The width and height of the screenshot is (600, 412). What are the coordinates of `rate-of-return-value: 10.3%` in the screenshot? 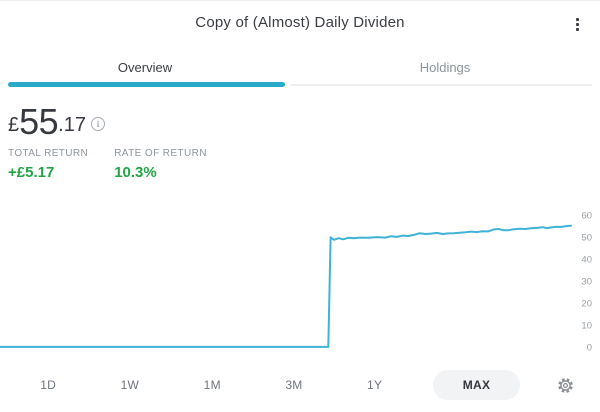 It's located at (135, 172).